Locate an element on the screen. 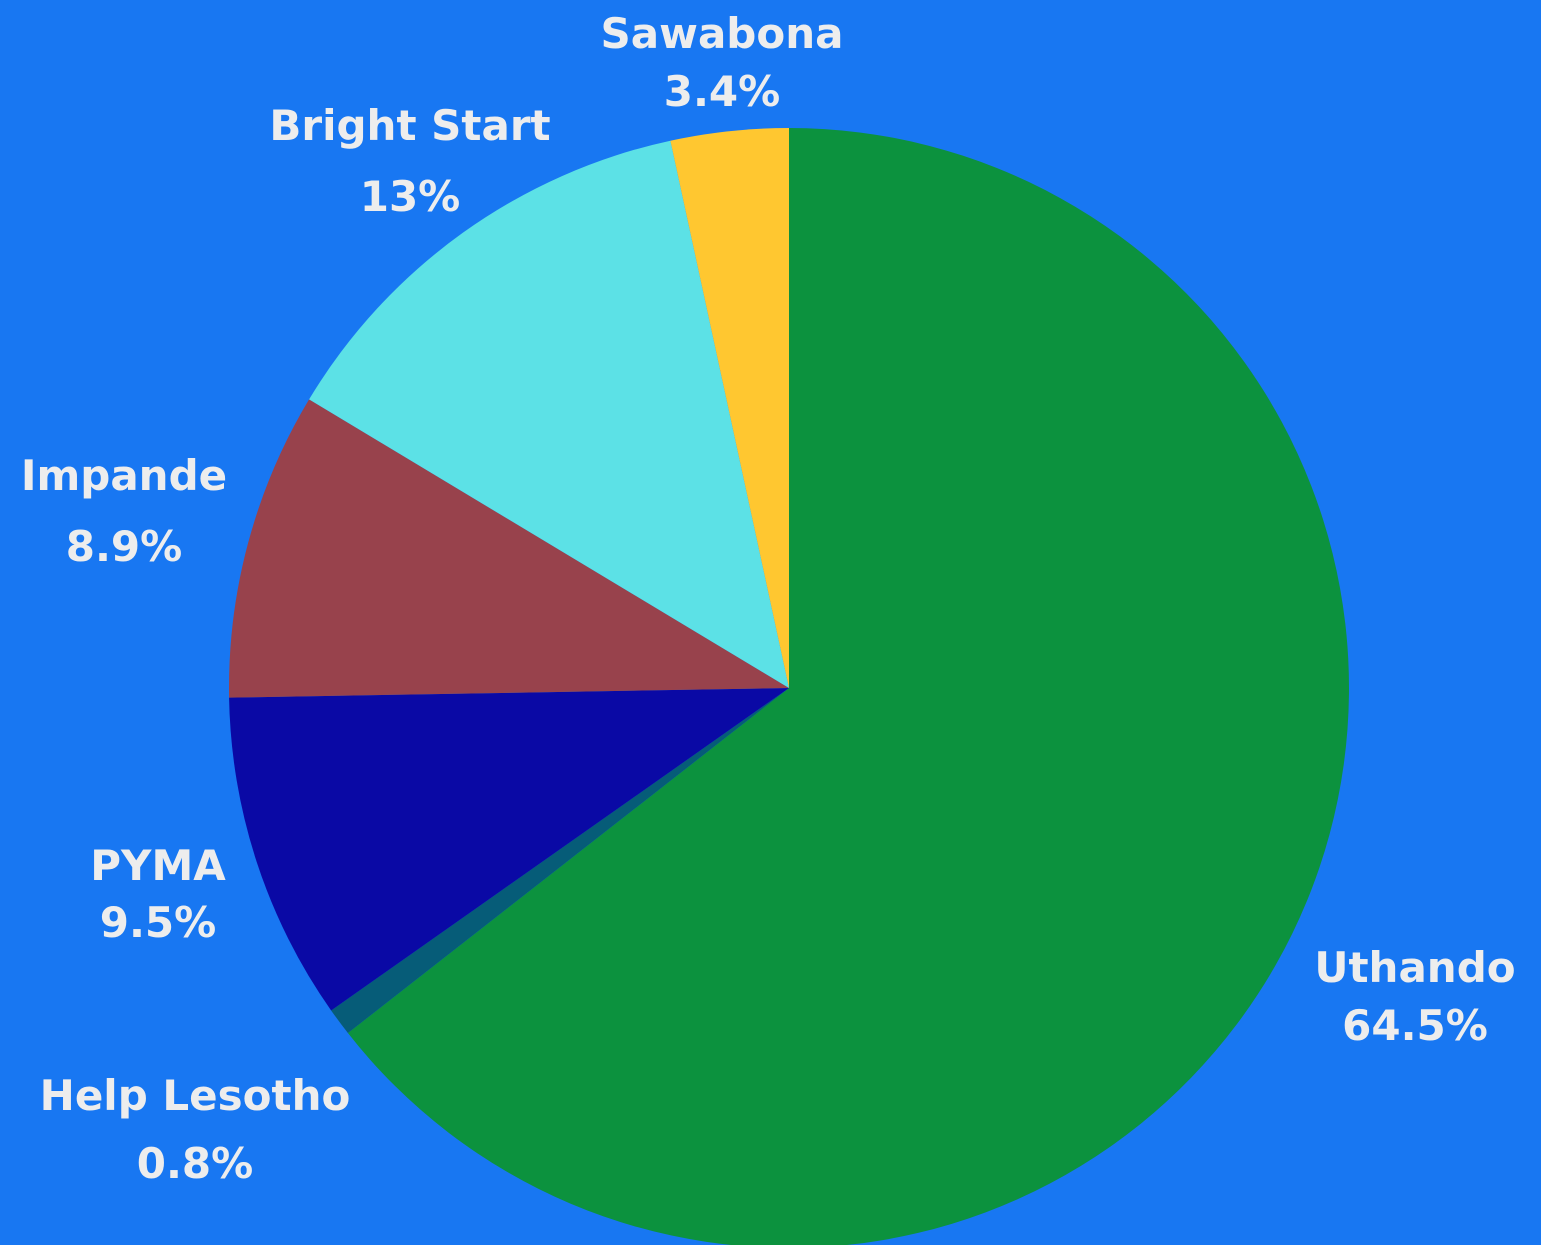  slice-value-label: 0.8% is located at coordinates (195, 1163).